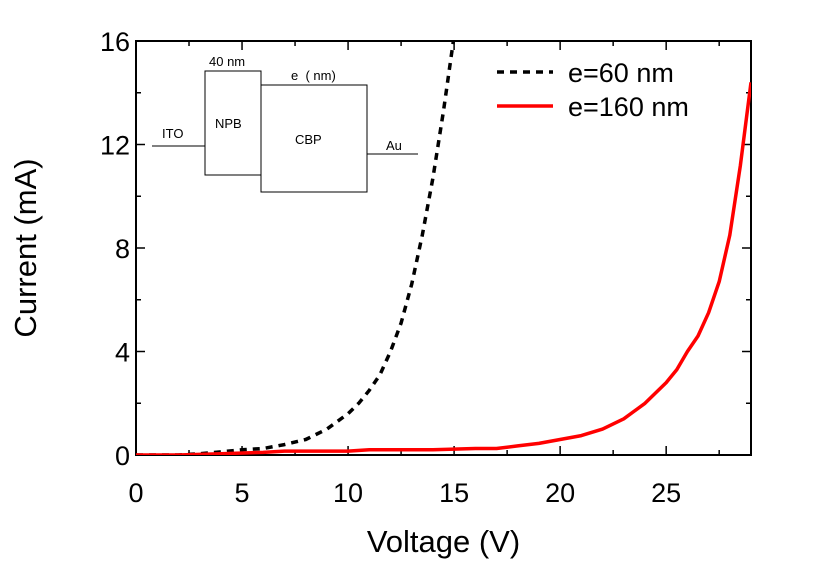  Describe the element at coordinates (394, 145) in the screenshot. I see `inset-label-au: Au` at that location.